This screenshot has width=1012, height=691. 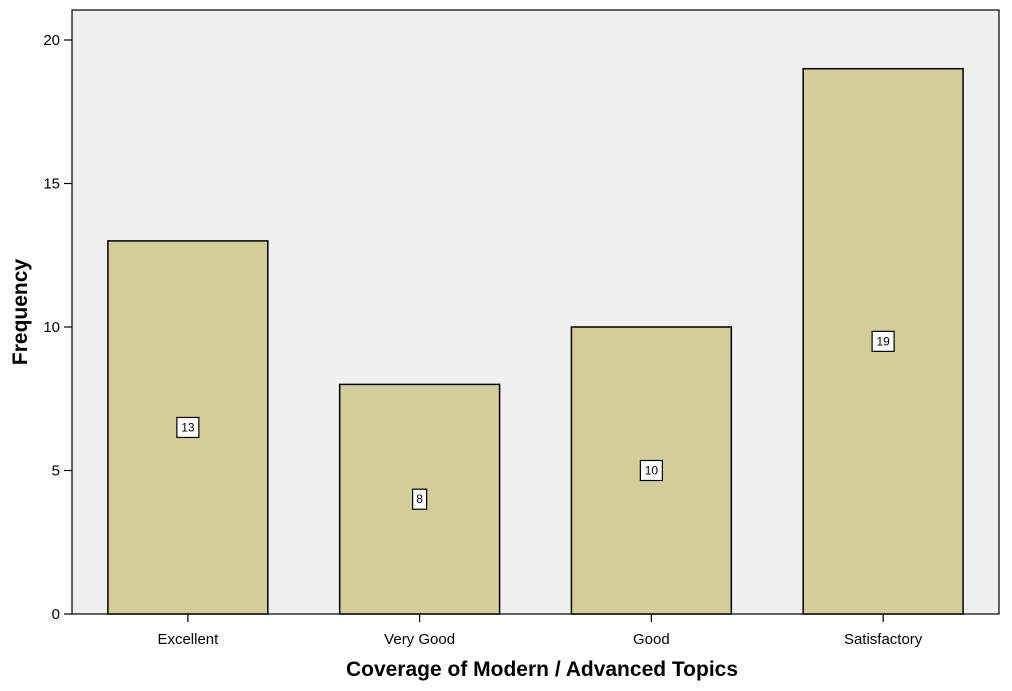 I want to click on x-tick-label: Satisfactory, so click(x=883, y=639).